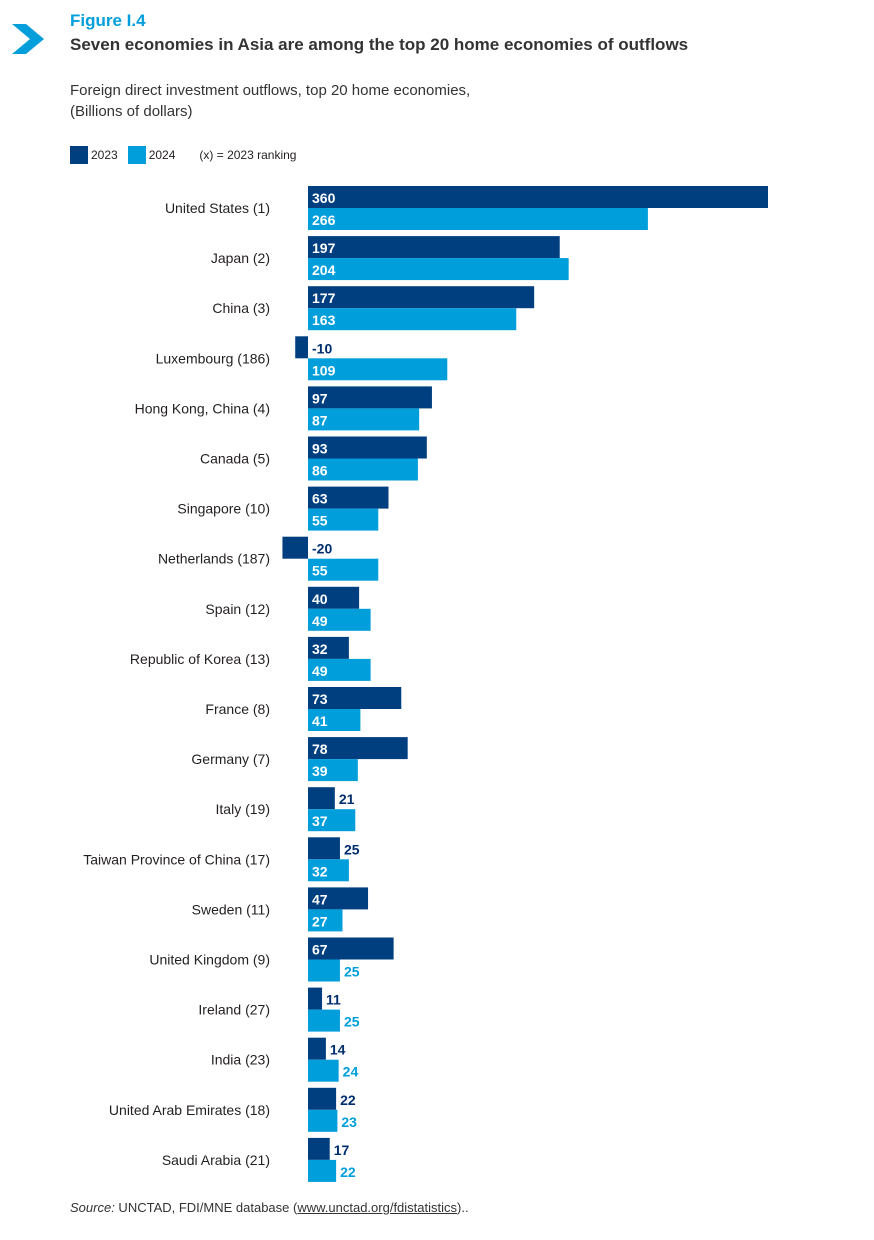 The width and height of the screenshot is (874, 1240). Describe the element at coordinates (189, 1110) in the screenshot. I see `category-label: United Arab Emirates (18)` at that location.